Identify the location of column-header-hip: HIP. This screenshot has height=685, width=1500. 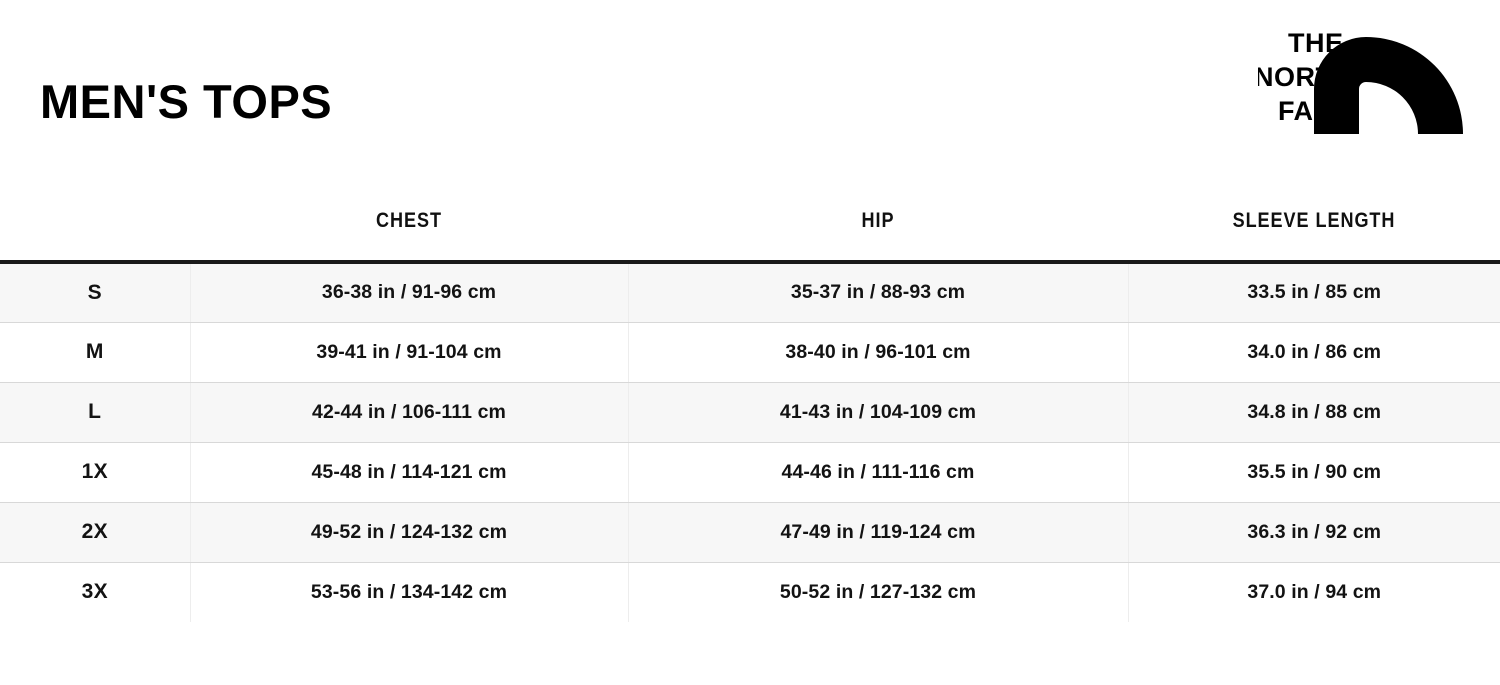
(878, 230).